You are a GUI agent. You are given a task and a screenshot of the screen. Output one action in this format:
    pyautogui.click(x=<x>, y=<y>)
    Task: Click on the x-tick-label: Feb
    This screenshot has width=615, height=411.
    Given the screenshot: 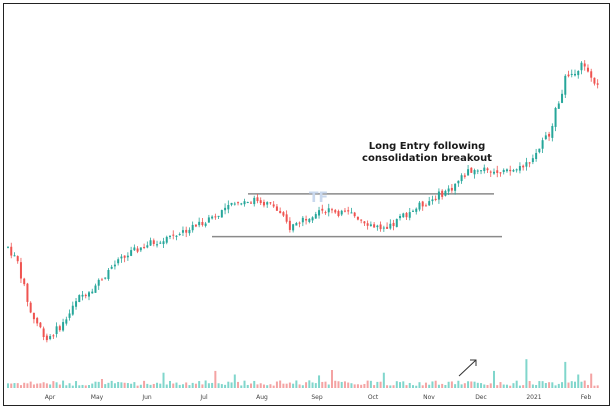 What is the action you would take?
    pyautogui.click(x=586, y=397)
    